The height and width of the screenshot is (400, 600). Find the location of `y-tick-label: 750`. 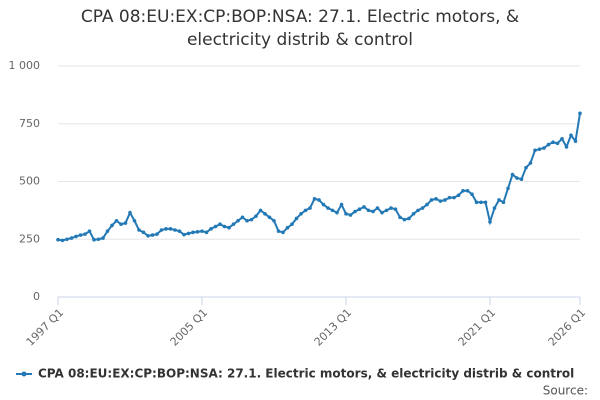

y-tick-label: 750 is located at coordinates (29, 123).